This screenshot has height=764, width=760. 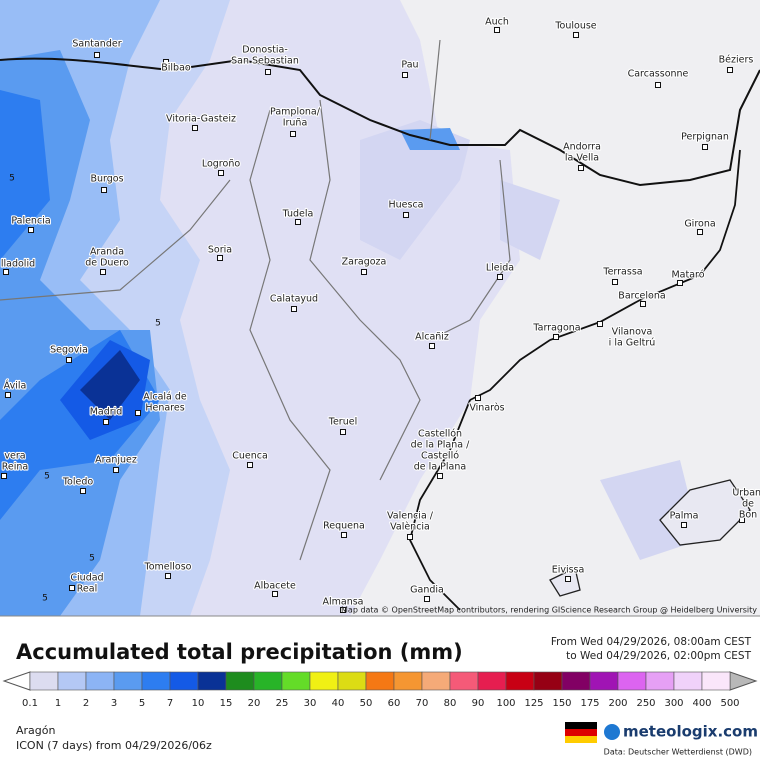 What do you see at coordinates (250, 456) in the screenshot?
I see `city-label: Cuenca` at bounding box center [250, 456].